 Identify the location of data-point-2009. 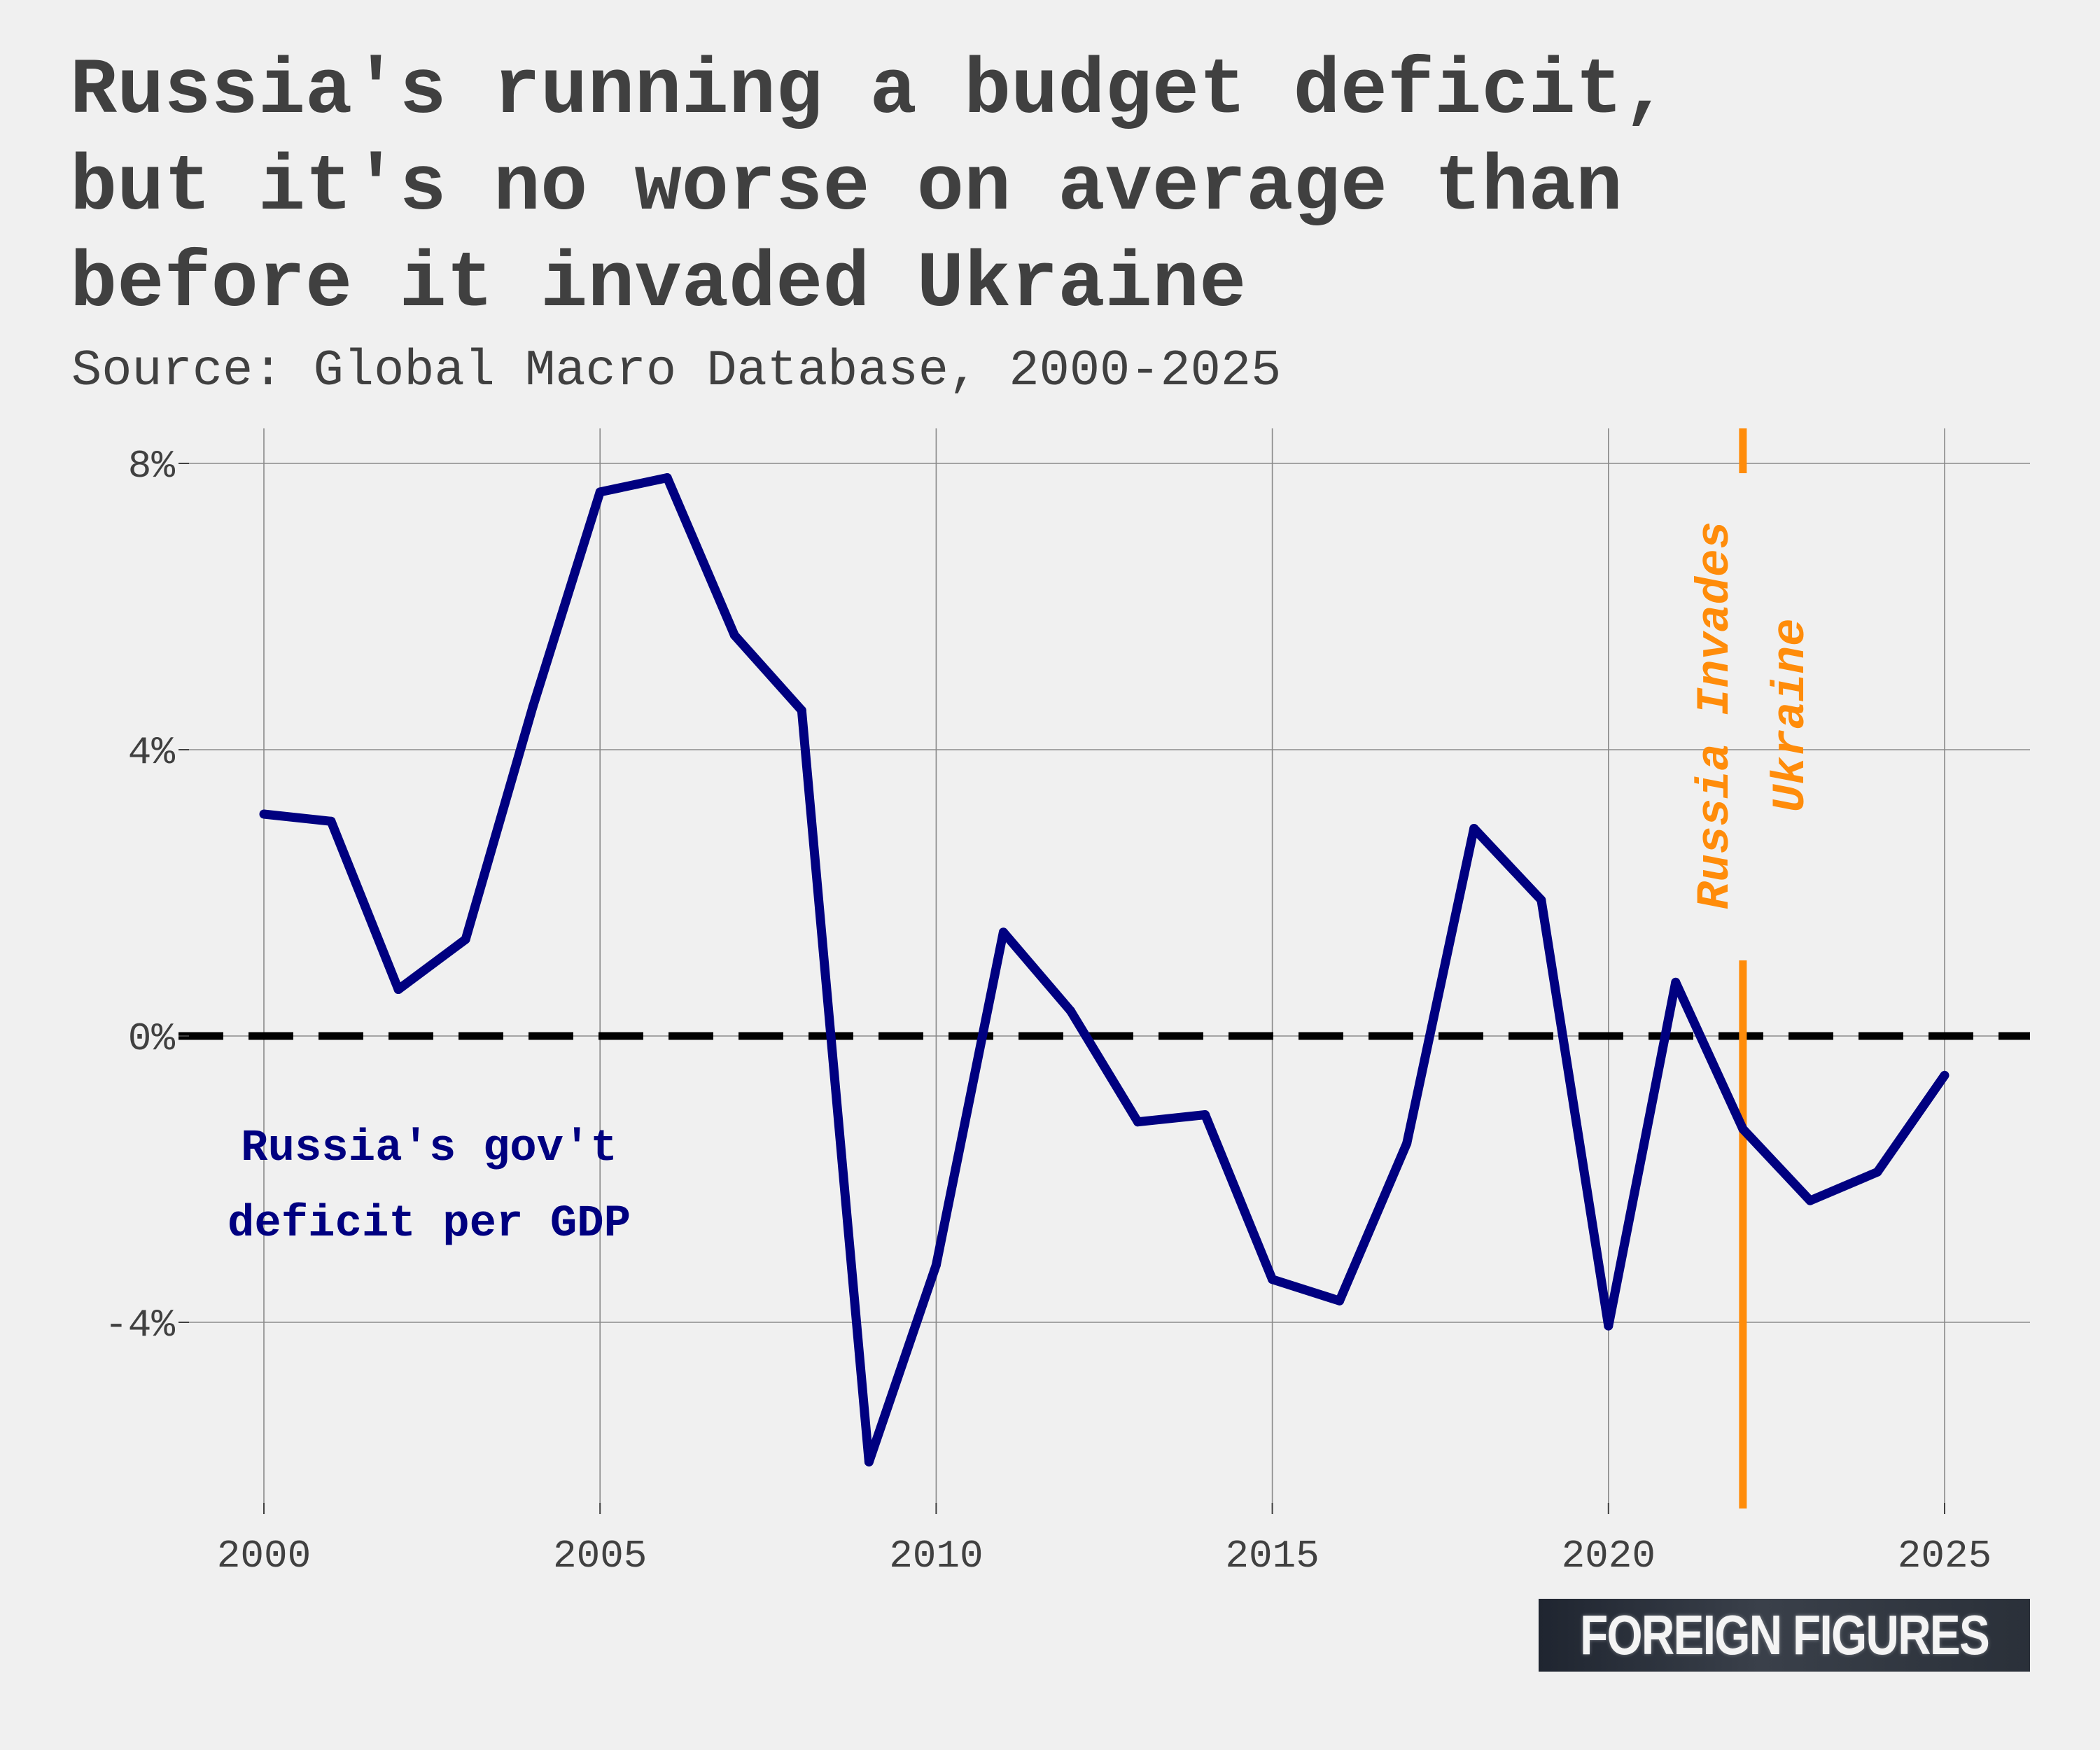
(869, 1461).